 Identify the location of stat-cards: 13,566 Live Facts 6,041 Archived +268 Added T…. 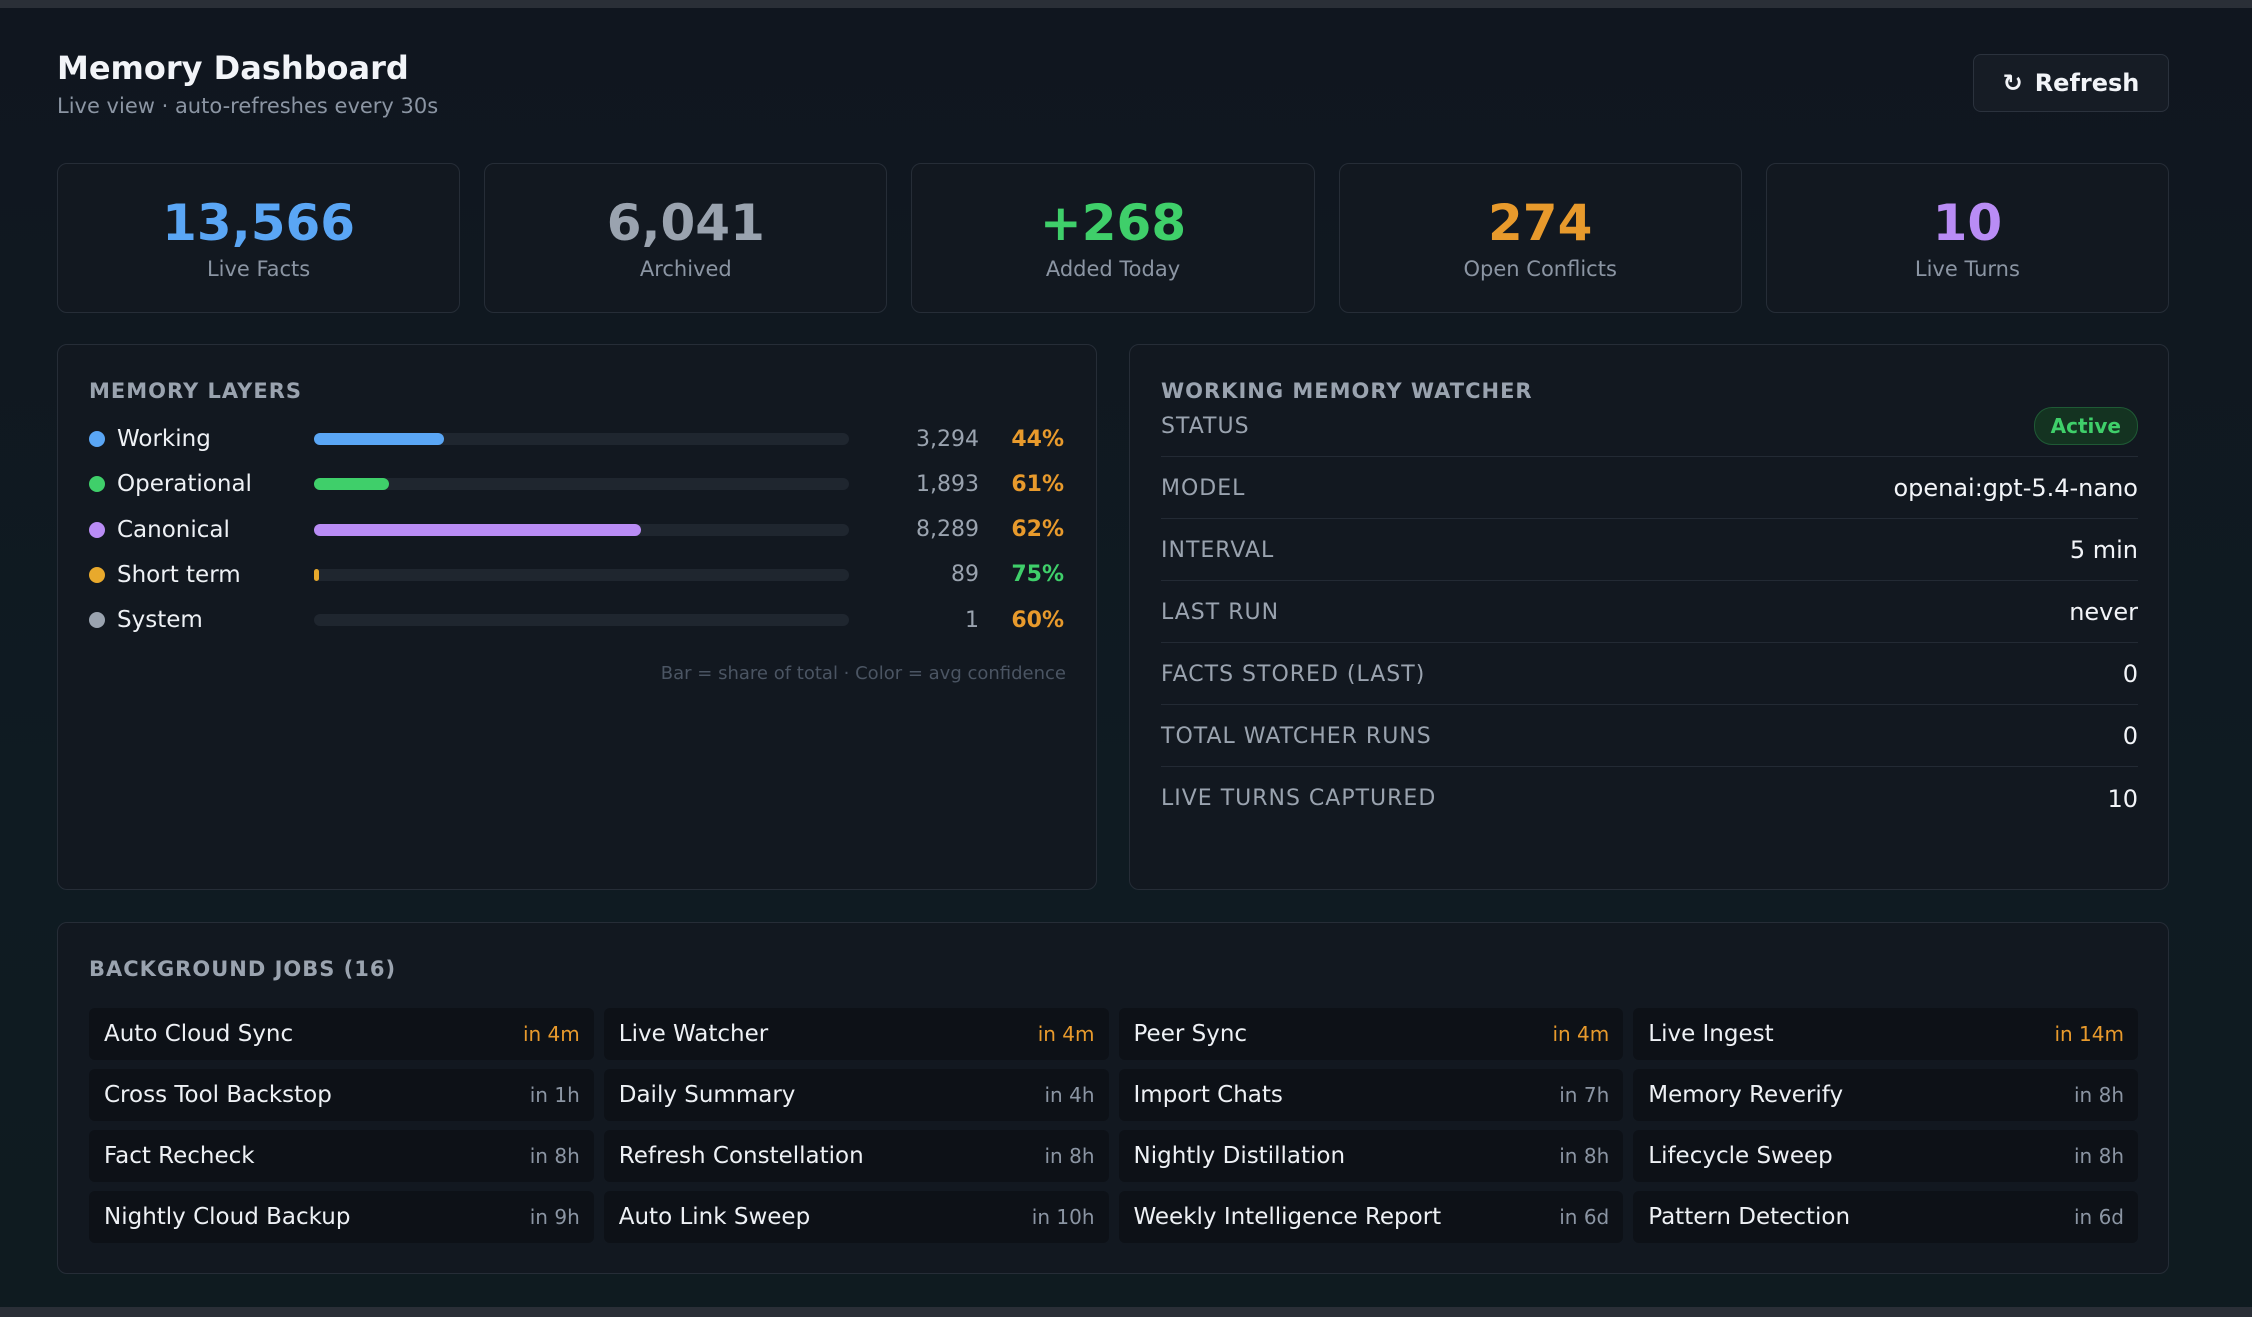
(1113, 238).